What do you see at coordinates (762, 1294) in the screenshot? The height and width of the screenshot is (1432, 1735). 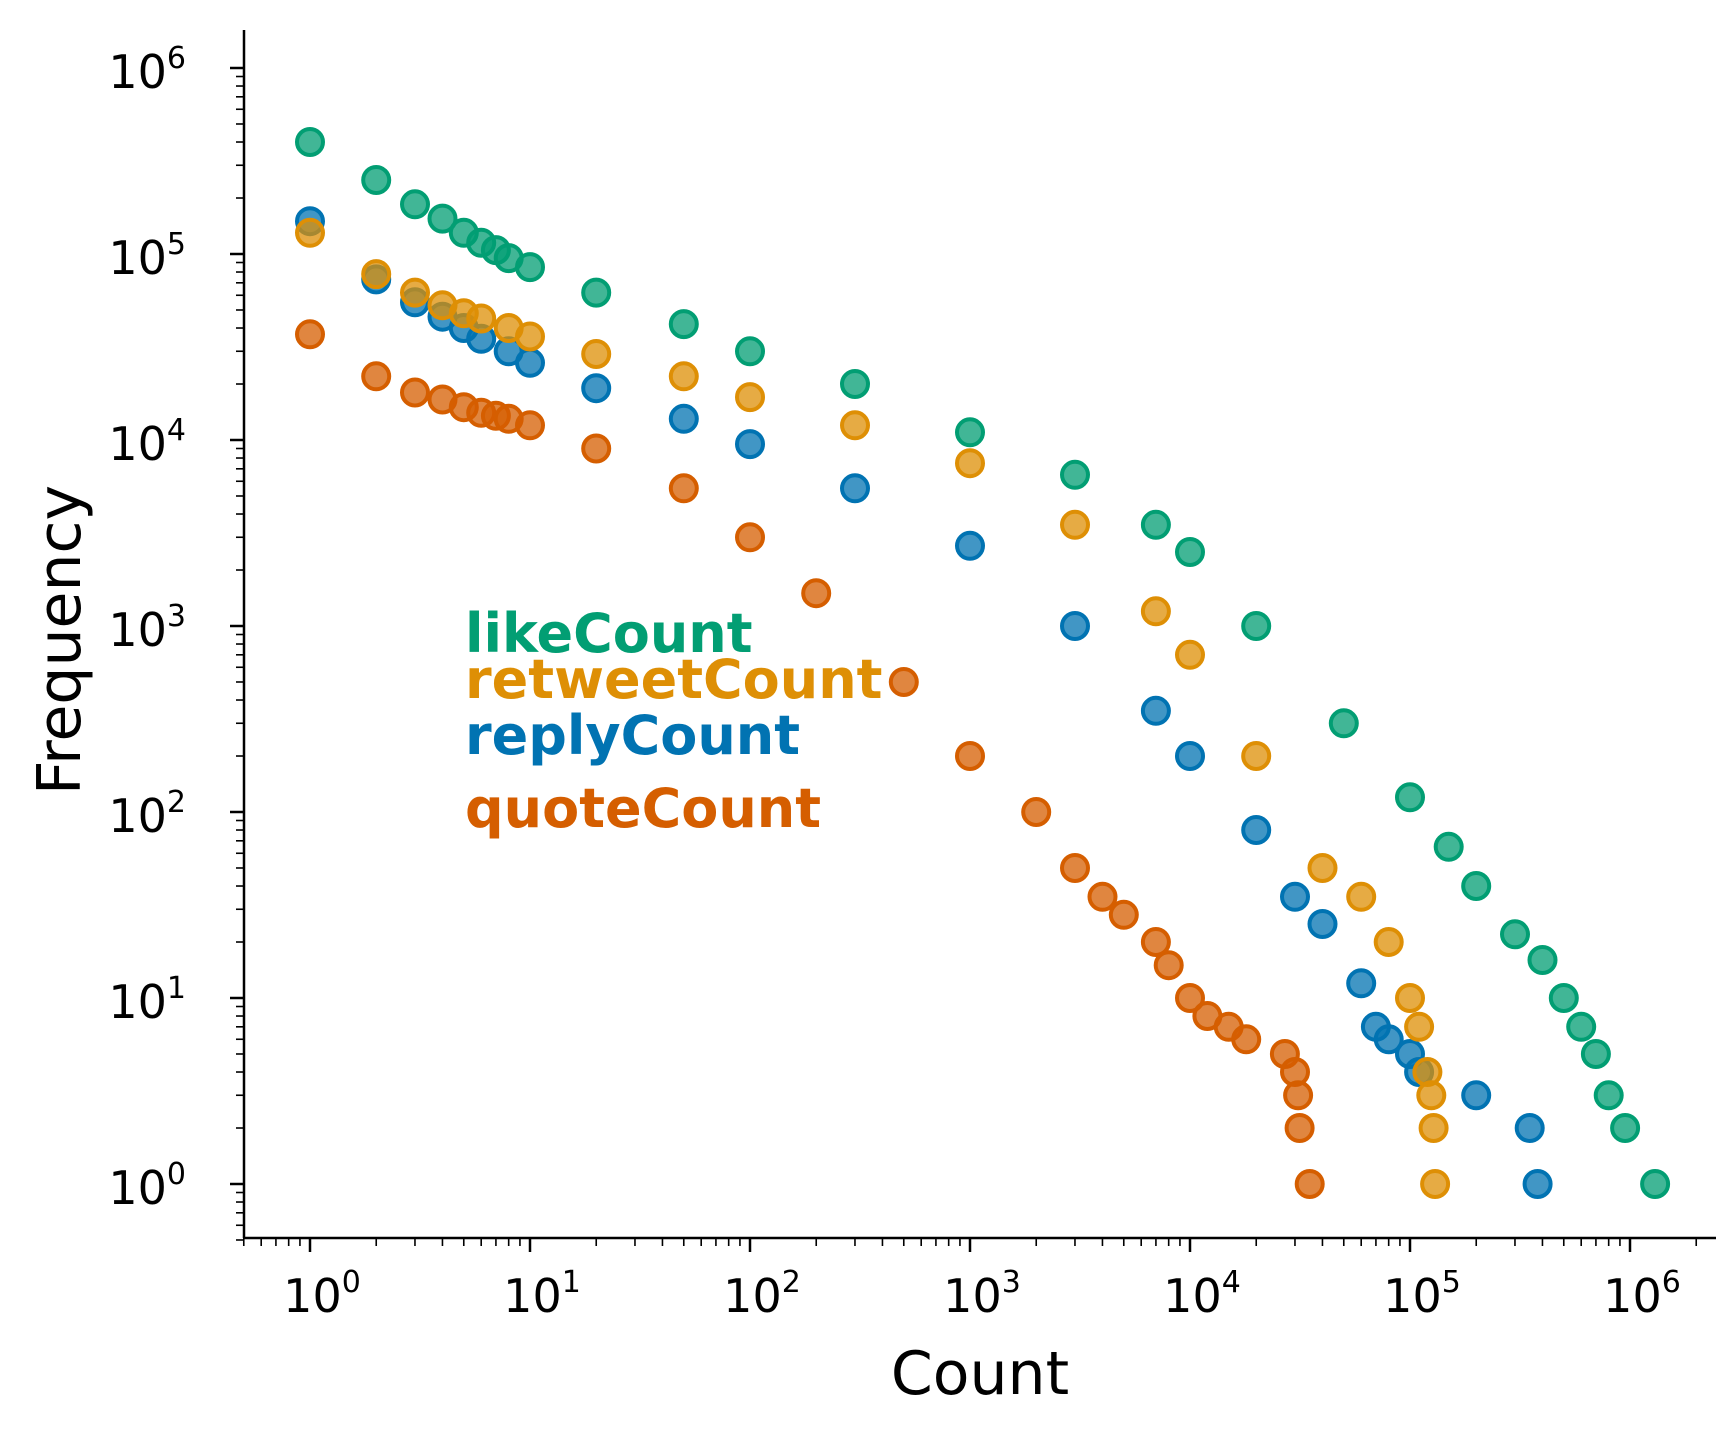 I see `x-tick-label: 102` at bounding box center [762, 1294].